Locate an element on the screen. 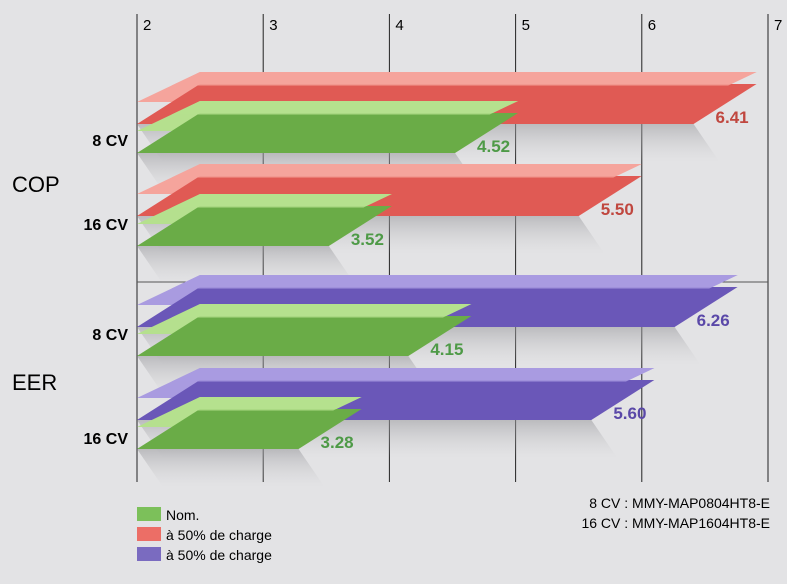 This screenshot has width=787, height=584. legend-swatch-charge_cop is located at coordinates (149, 534).